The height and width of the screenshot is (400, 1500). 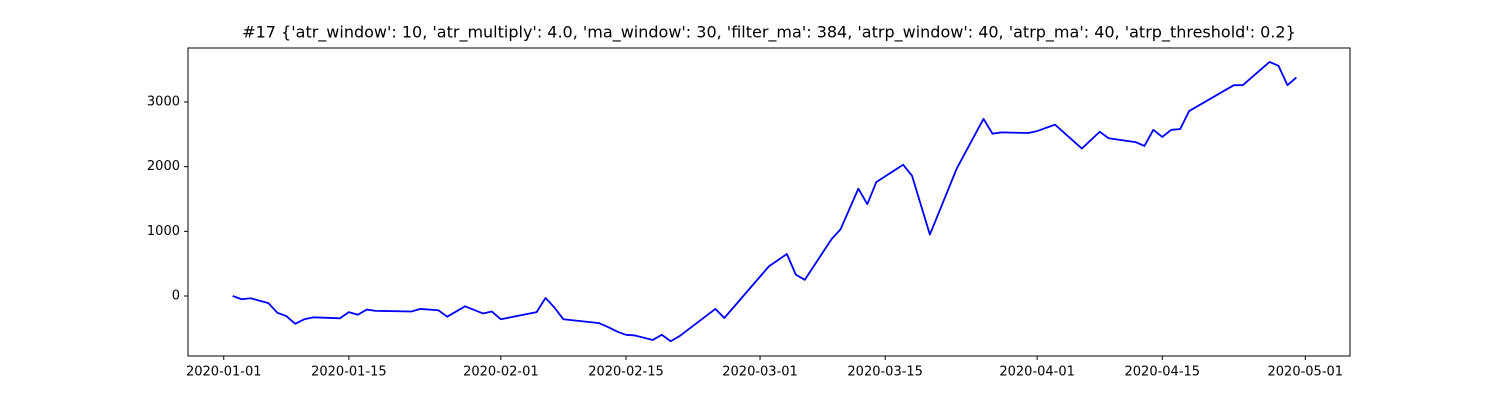 What do you see at coordinates (1306, 372) in the screenshot?
I see `x-tick-label: 2020-05-01` at bounding box center [1306, 372].